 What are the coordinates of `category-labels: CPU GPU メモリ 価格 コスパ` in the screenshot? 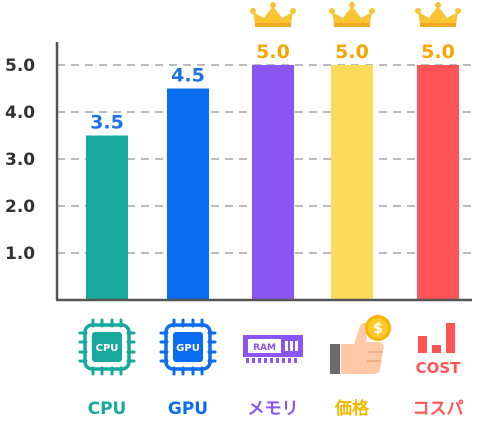 It's located at (276, 408).